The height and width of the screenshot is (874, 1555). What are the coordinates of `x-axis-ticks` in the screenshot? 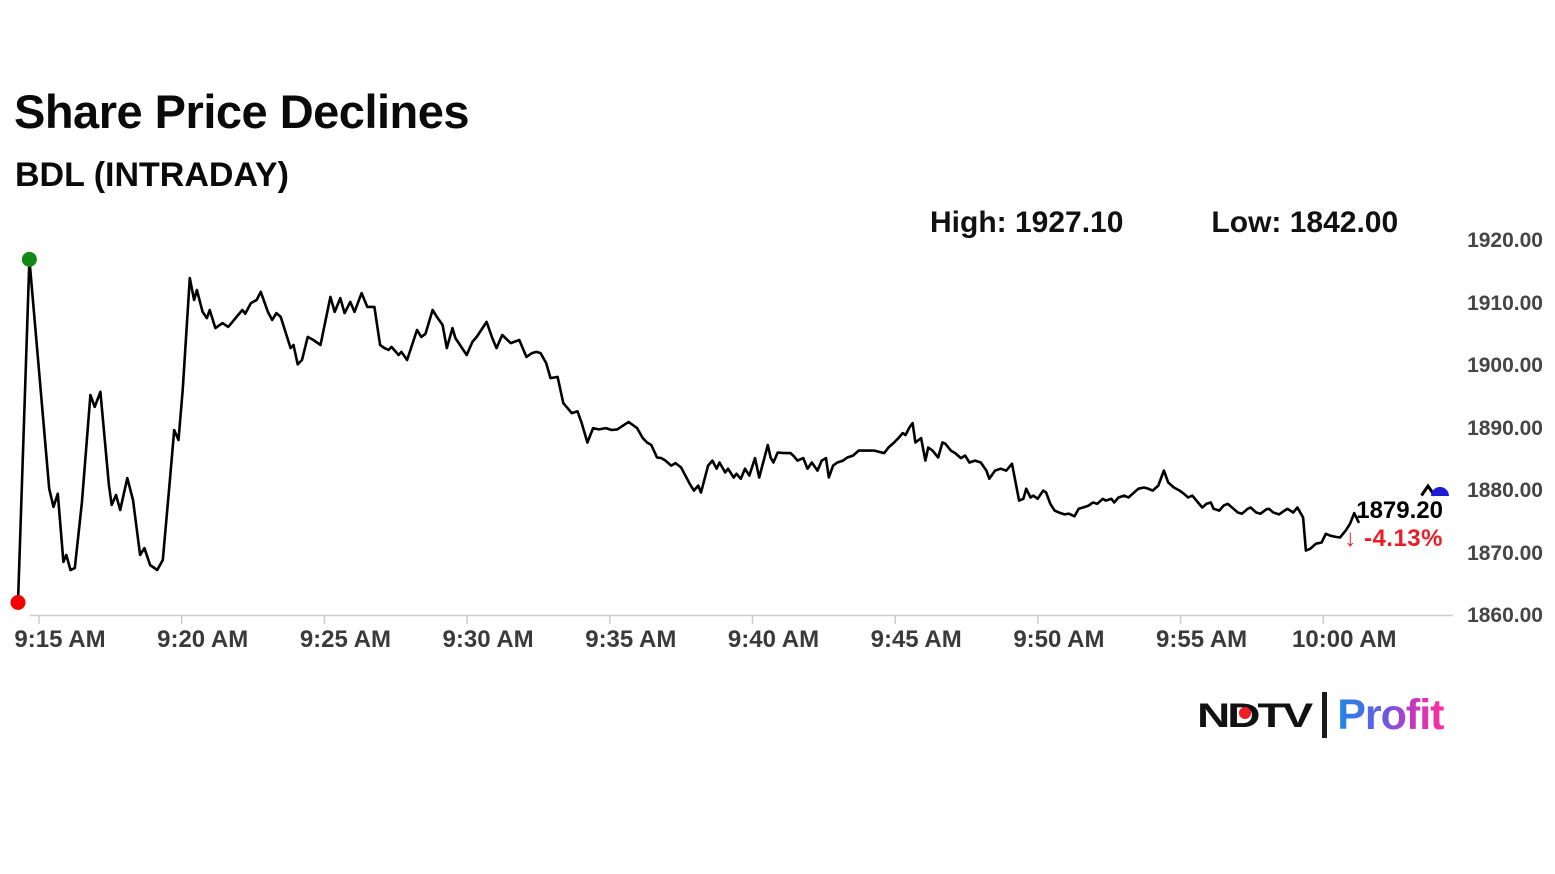 It's located at (681, 619).